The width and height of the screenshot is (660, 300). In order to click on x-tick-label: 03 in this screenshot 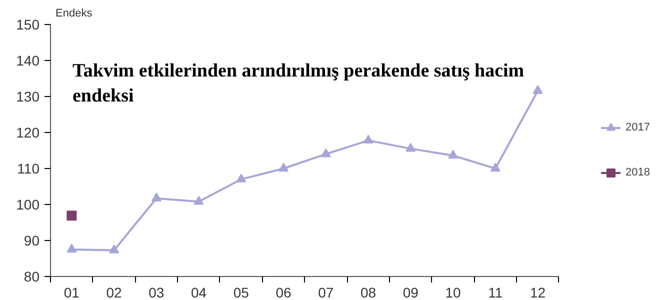, I will do `click(156, 292)`.